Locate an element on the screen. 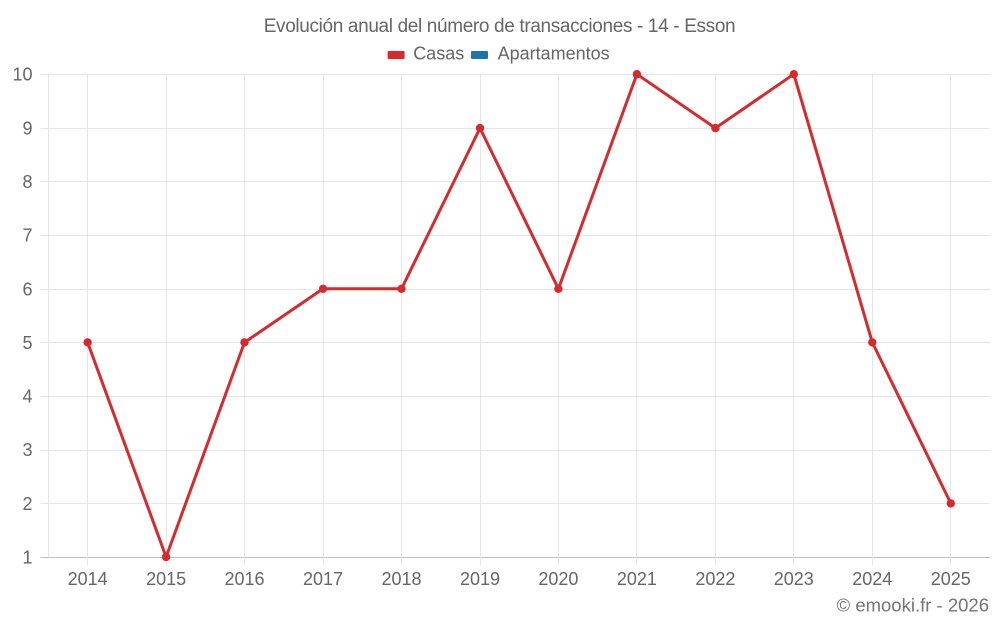 Image resolution: width=1000 pixels, height=625 pixels. svg-text: 8 is located at coordinates (27, 182).